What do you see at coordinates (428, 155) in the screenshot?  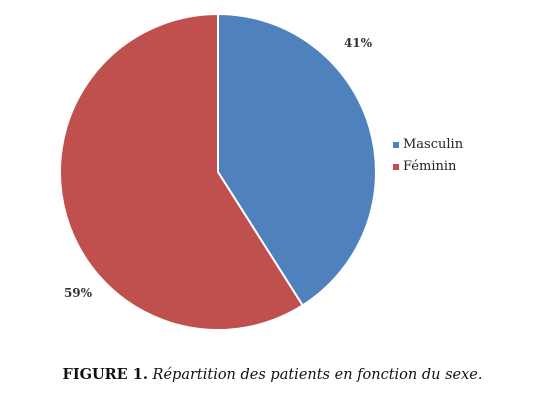 I see `chart-legend: Masculin Féminin` at bounding box center [428, 155].